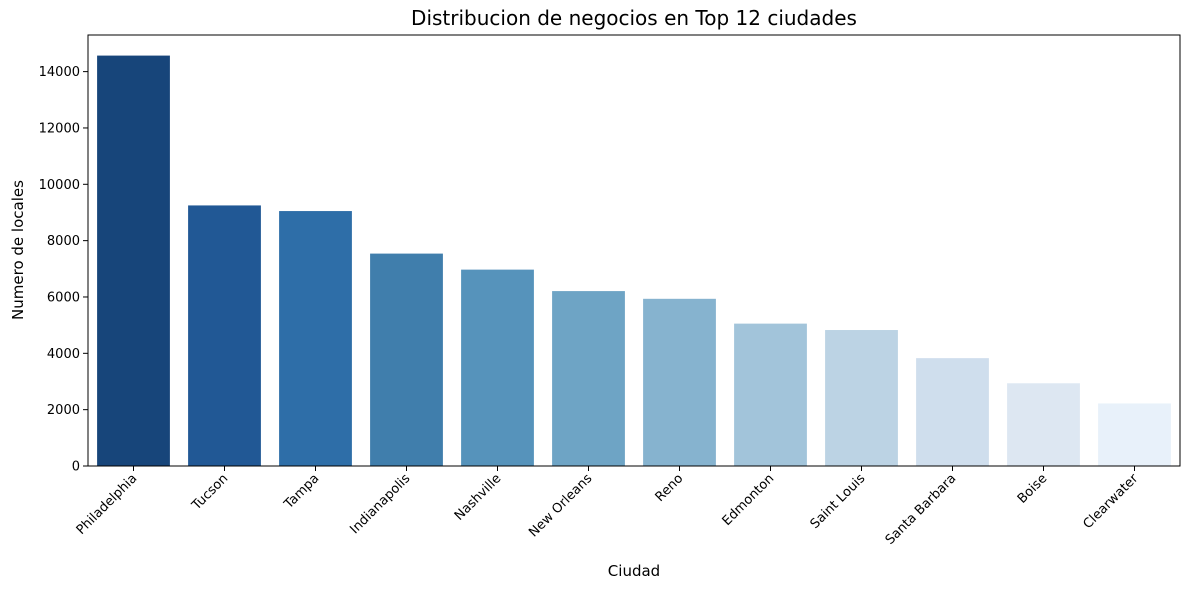 The height and width of the screenshot is (590, 1189). Describe the element at coordinates (301, 491) in the screenshot. I see `x-tick-label: Tampa` at that location.